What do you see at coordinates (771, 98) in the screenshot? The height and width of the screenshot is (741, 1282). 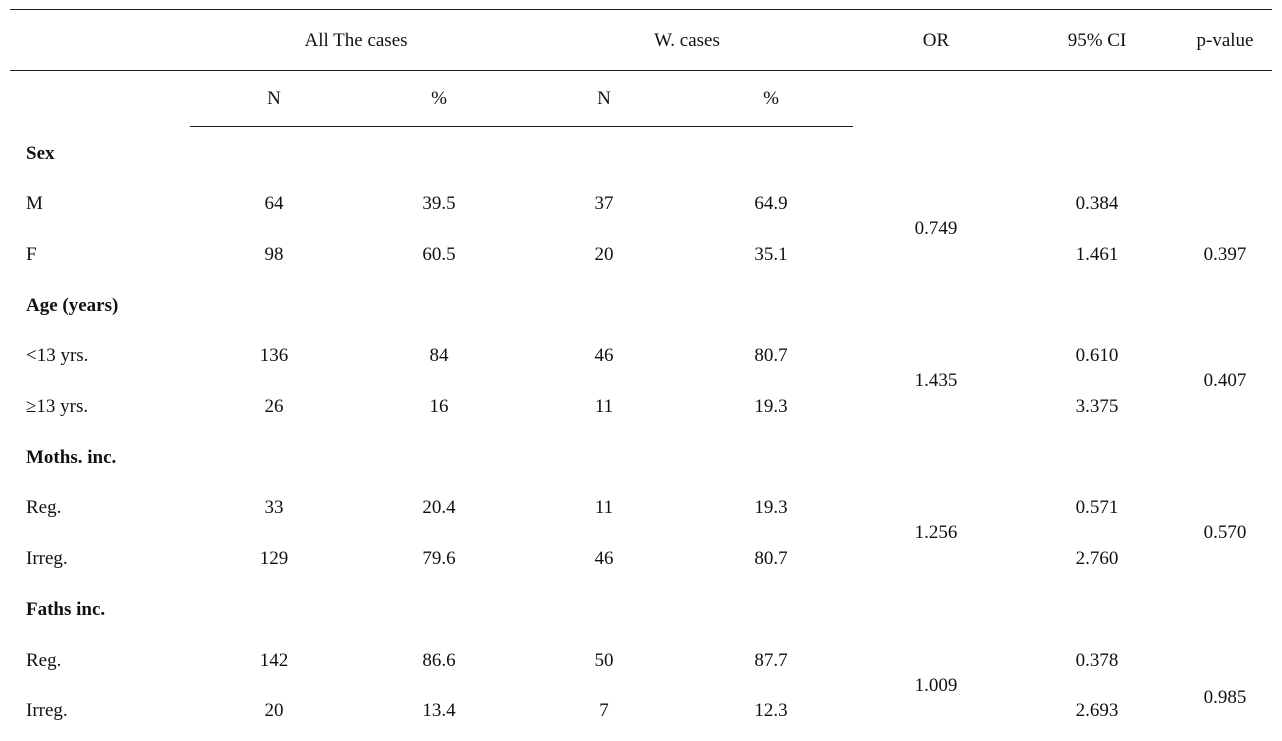 I see `subheader-pct-w: %` at bounding box center [771, 98].